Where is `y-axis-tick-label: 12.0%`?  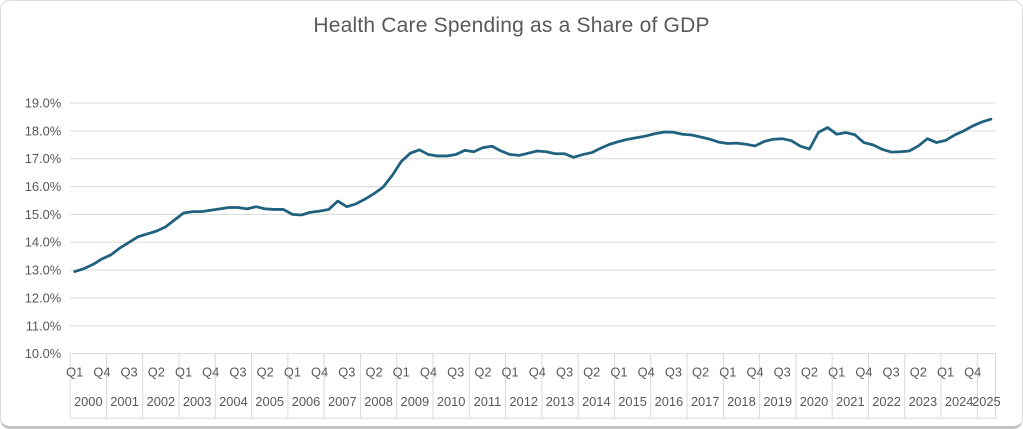 y-axis-tick-label: 12.0% is located at coordinates (43, 297).